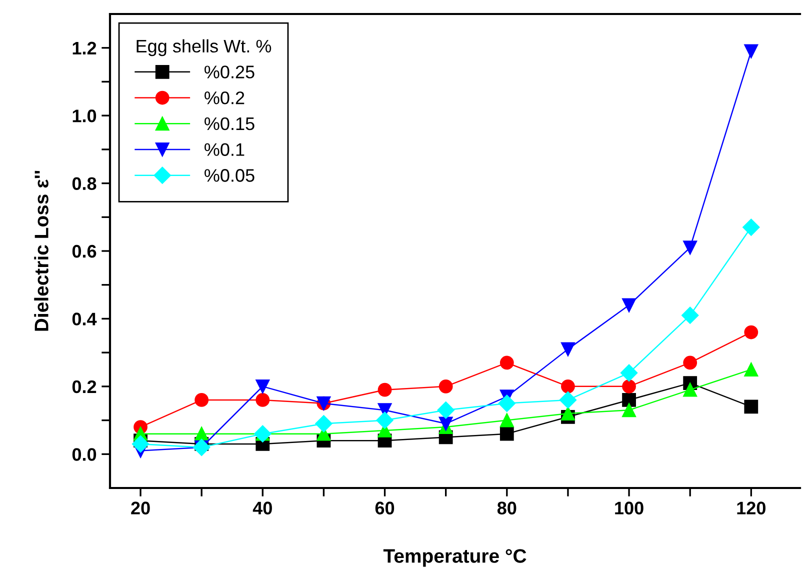  Describe the element at coordinates (84, 251) in the screenshot. I see `y-tick-label: 0.6` at that location.